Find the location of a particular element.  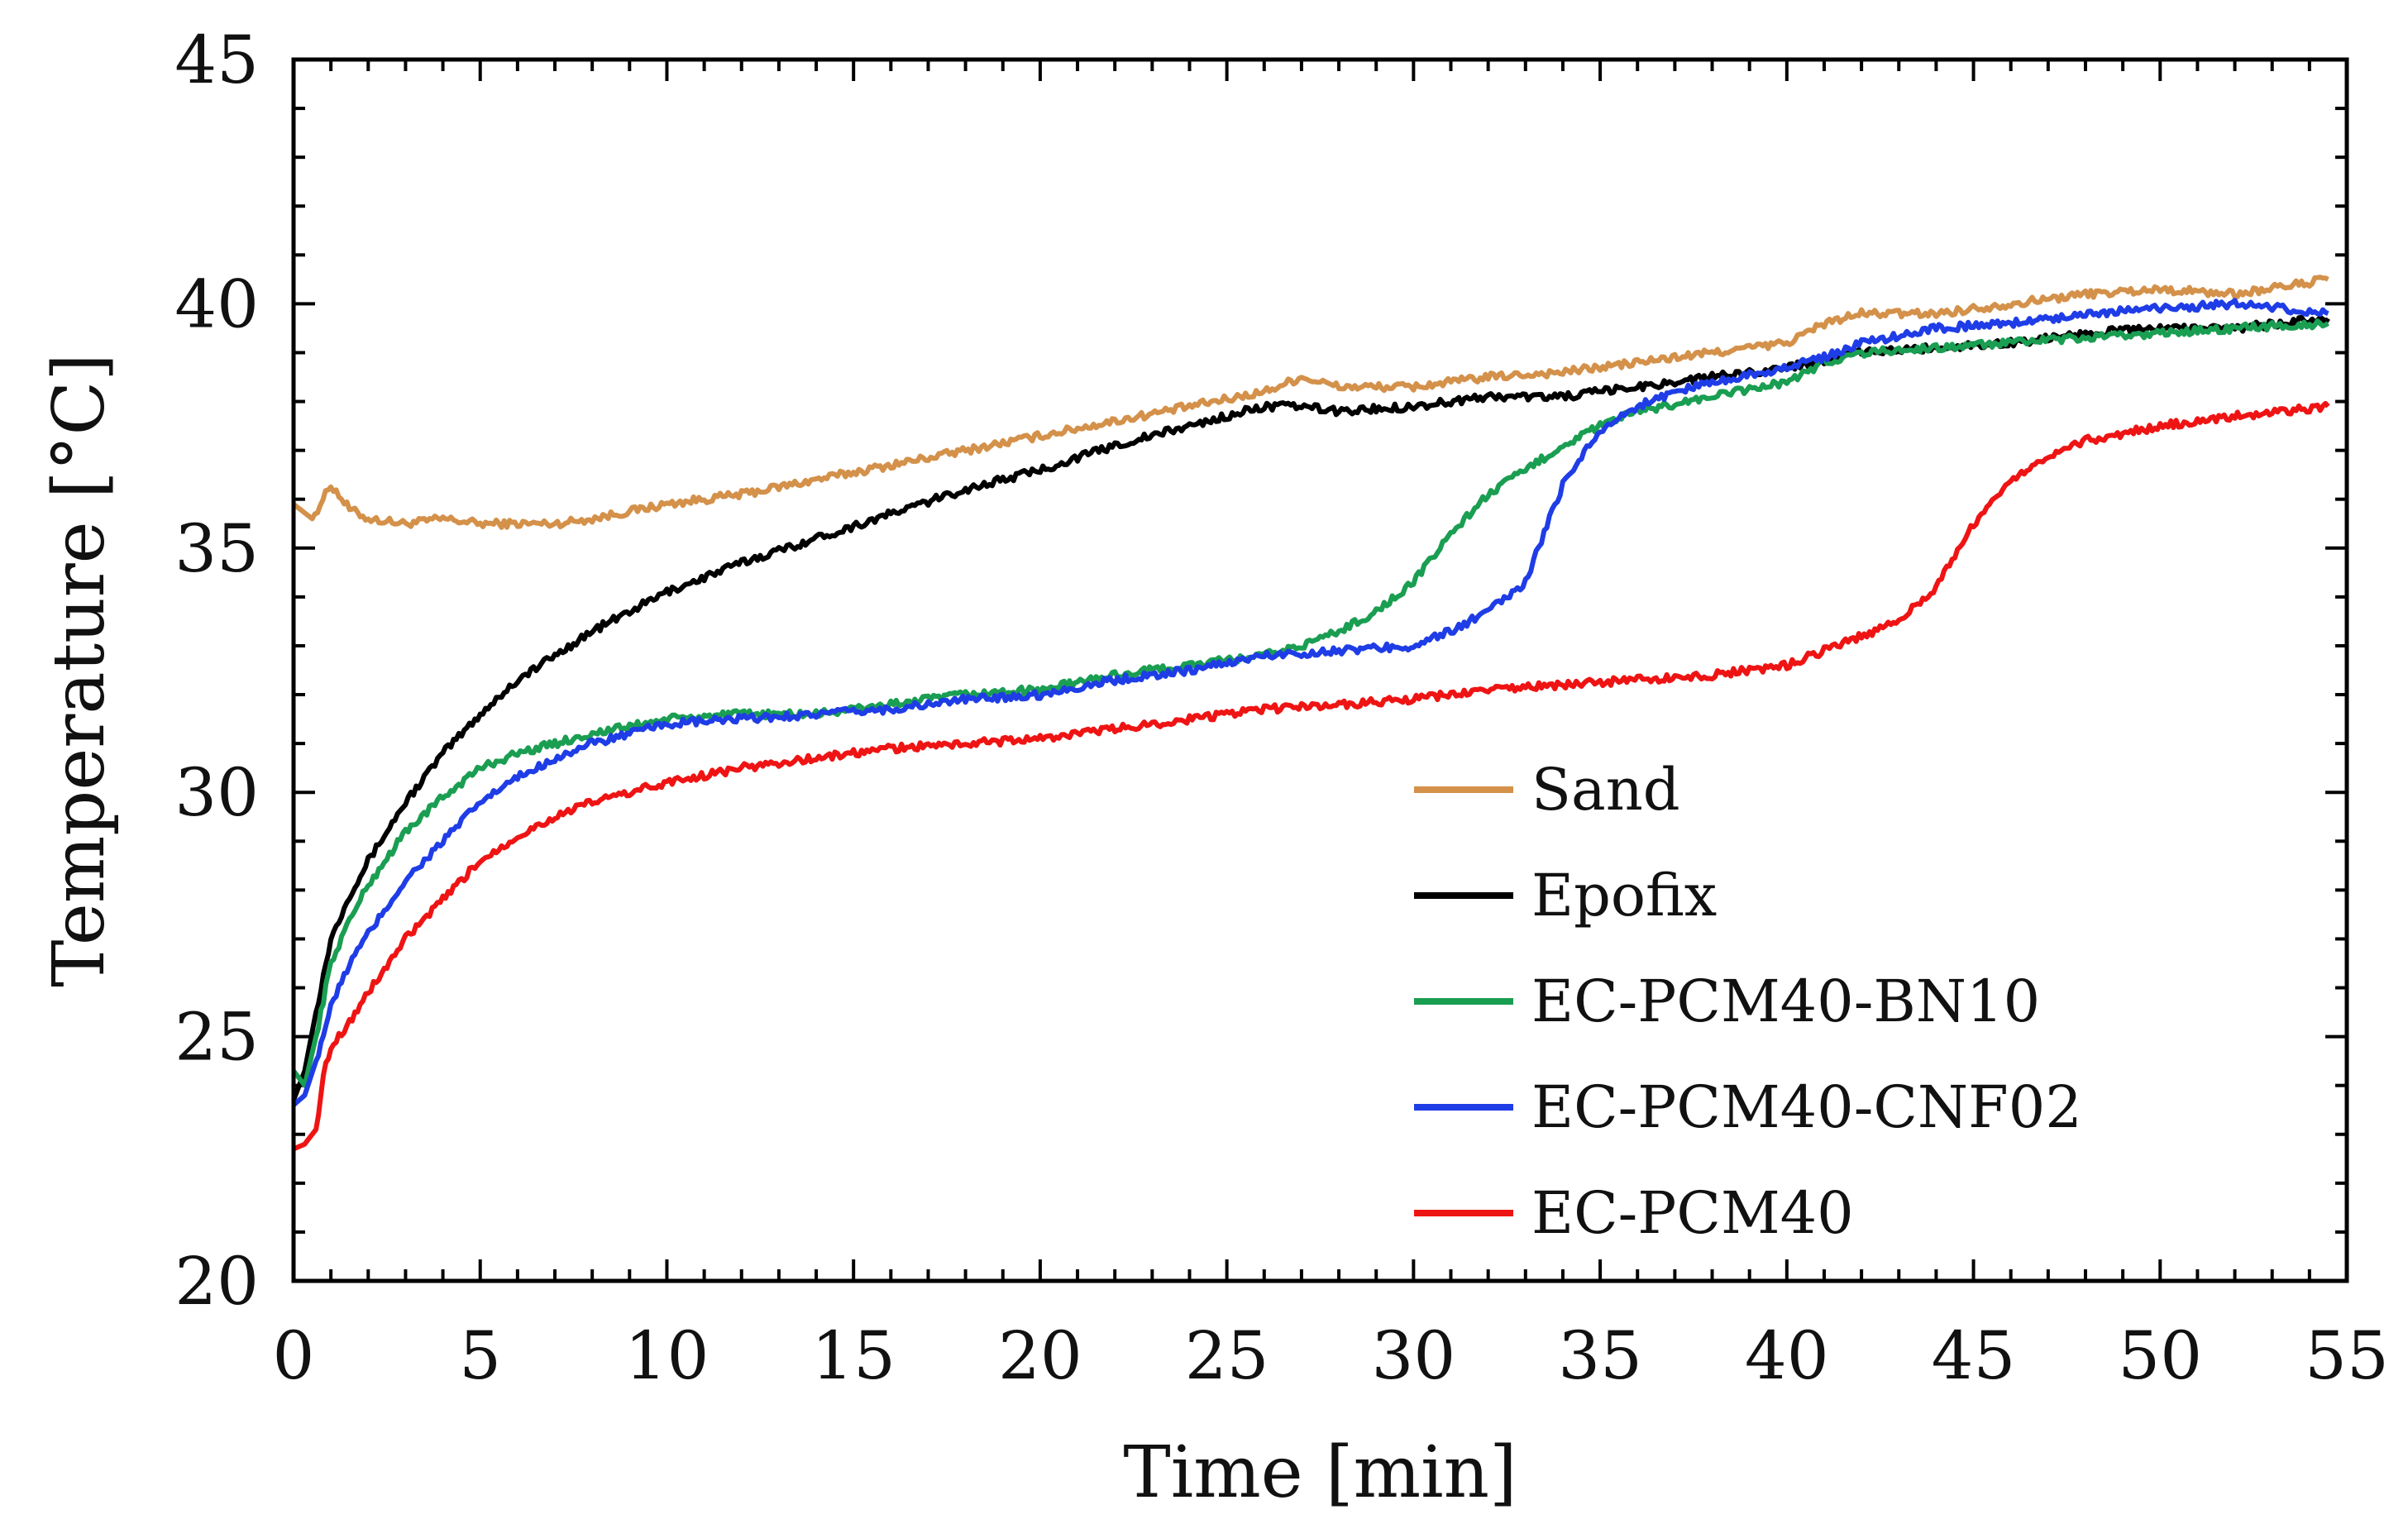

y-tick-label: 45 is located at coordinates (216, 59).